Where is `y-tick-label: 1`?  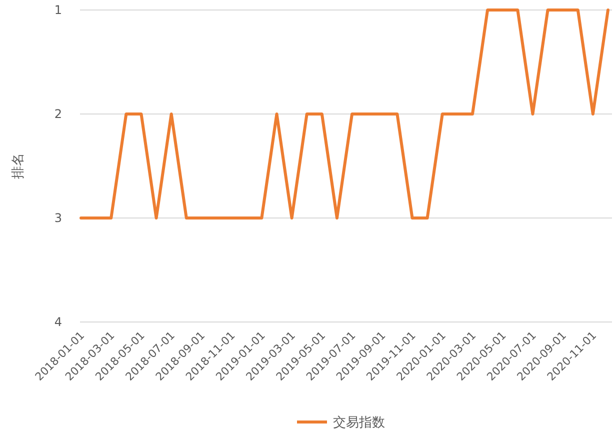
y-tick-label: 1 is located at coordinates (58, 10).